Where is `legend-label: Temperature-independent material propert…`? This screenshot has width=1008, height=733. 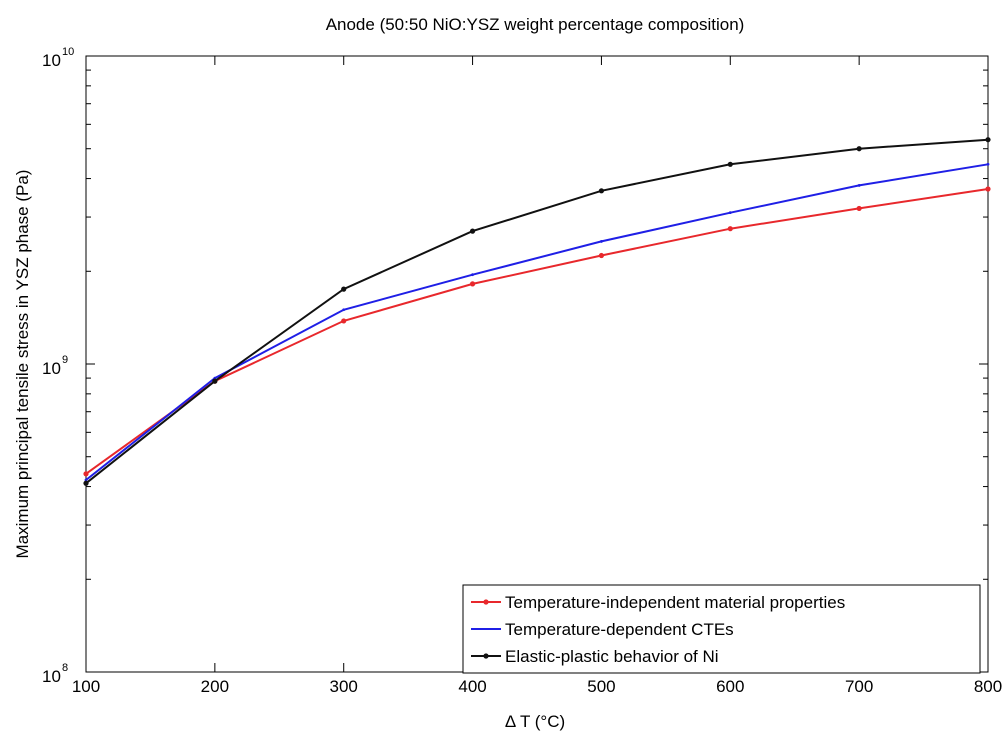
legend-label: Temperature-independent material propert… is located at coordinates (675, 602).